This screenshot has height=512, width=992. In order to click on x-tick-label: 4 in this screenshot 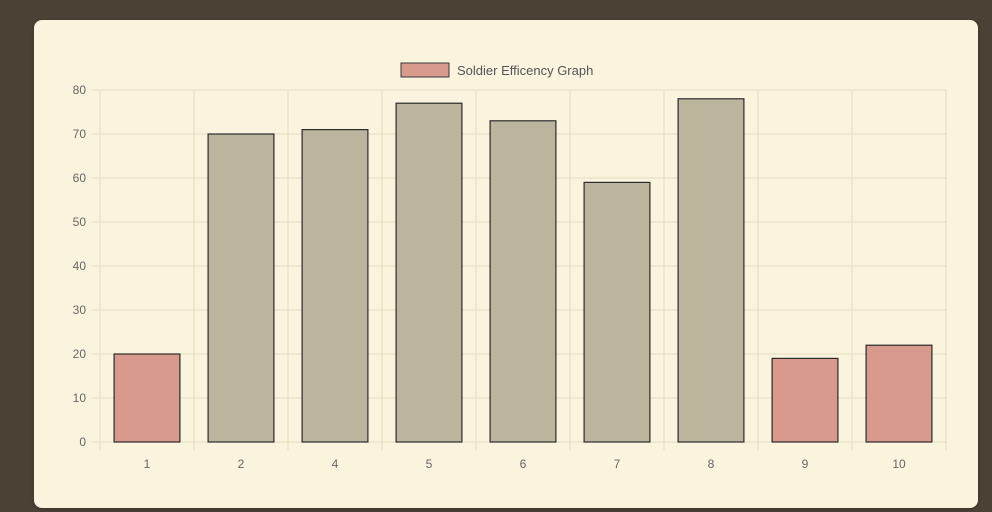, I will do `click(335, 464)`.